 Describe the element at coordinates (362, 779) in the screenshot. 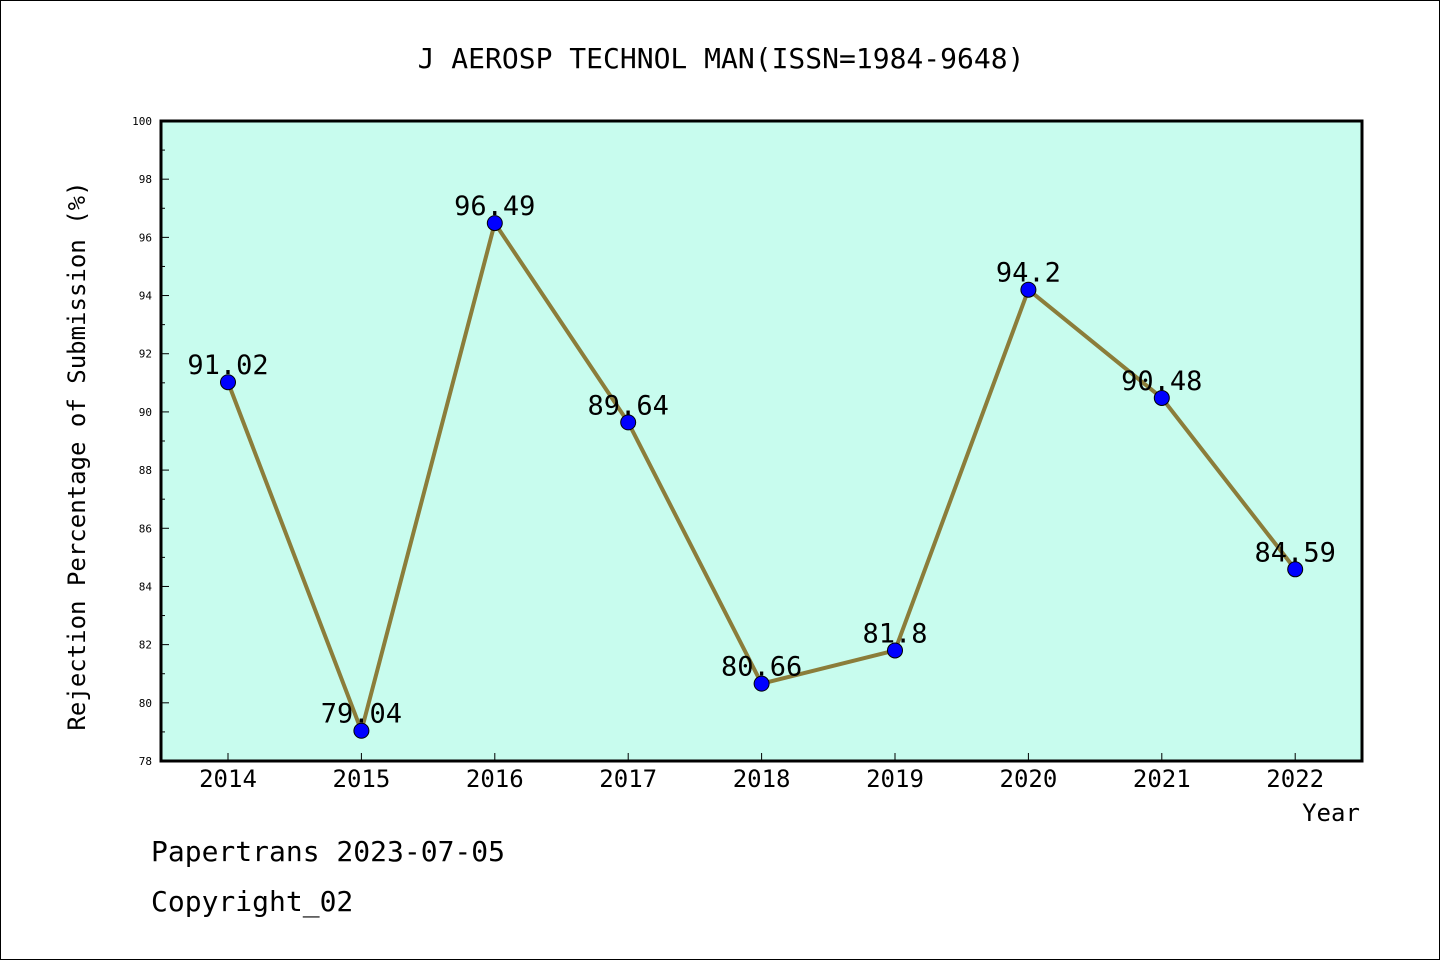

I see `x-tick-label: 2015` at that location.